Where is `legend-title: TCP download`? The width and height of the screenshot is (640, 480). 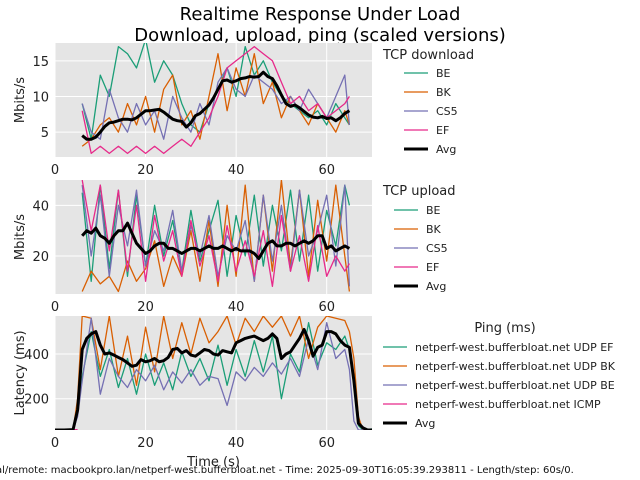
legend-title: TCP download is located at coordinates (428, 55).